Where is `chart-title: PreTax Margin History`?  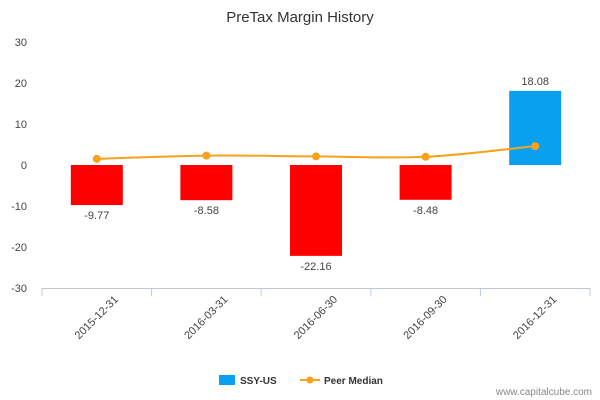
chart-title: PreTax Margin History is located at coordinates (300, 17).